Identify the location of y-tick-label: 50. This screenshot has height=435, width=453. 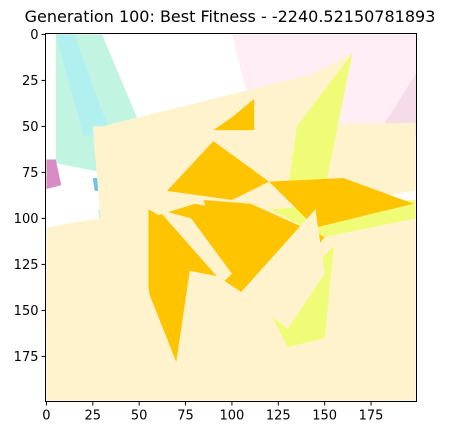
(30, 127).